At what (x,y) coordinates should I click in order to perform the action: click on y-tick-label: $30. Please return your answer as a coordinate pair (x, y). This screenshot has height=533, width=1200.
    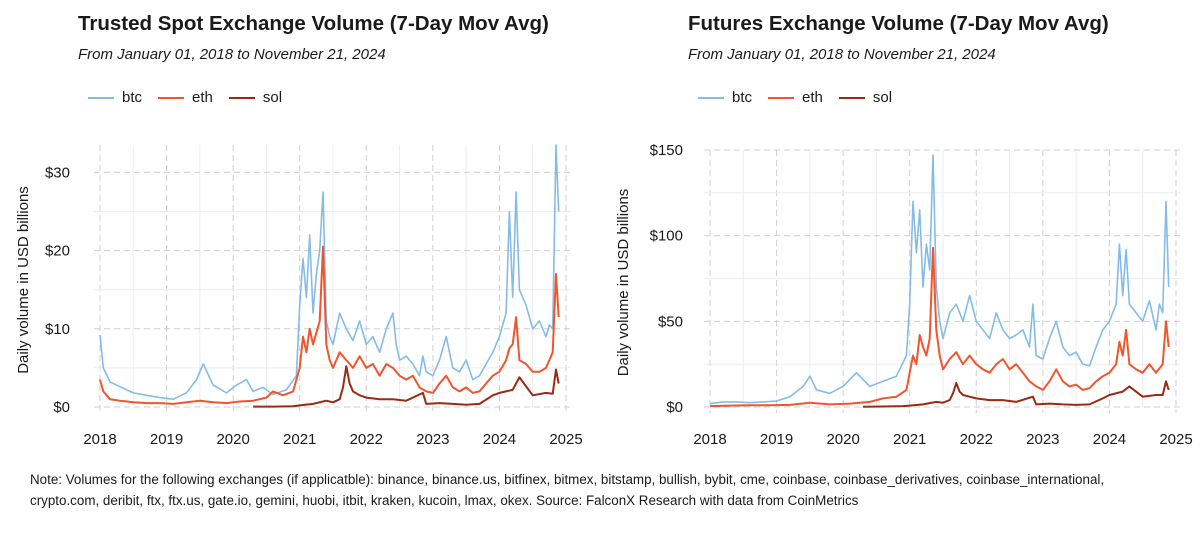
    Looking at the image, I should click on (57, 172).